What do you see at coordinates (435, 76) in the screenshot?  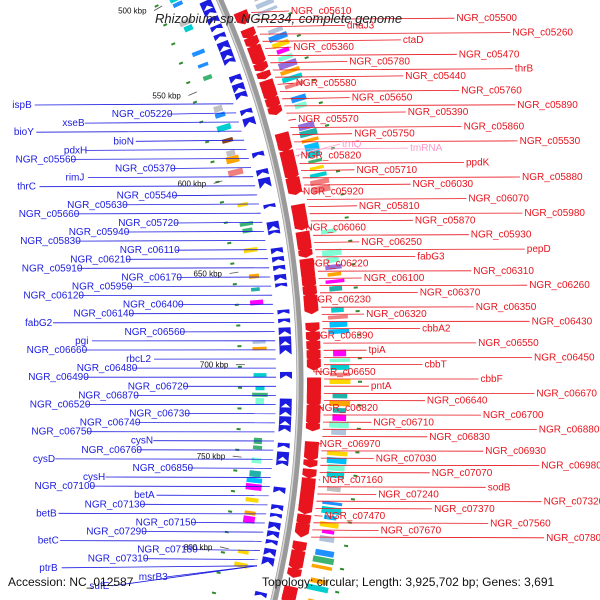 I see `forward-gene-label: NGR_c05440` at bounding box center [435, 76].